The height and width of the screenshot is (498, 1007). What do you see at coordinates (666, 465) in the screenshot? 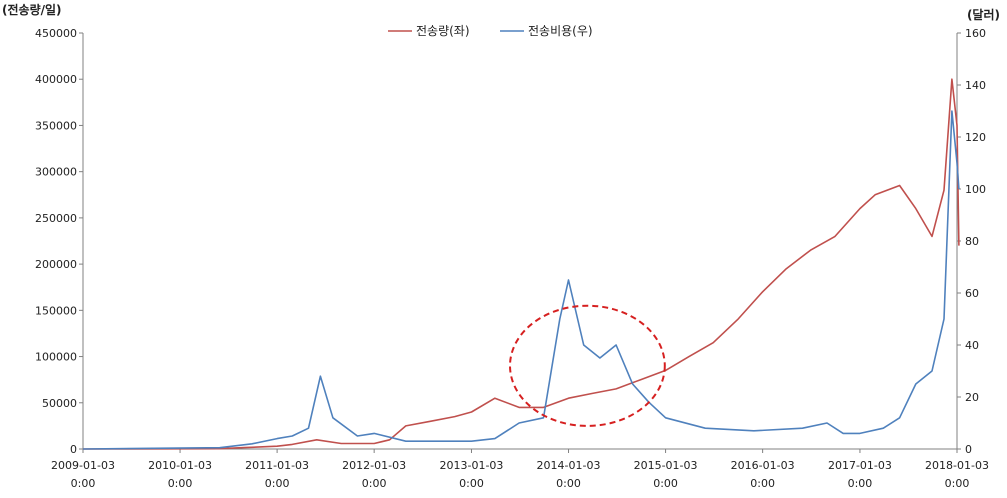
I see `x-tick-label-date: 2015-01-03` at bounding box center [666, 465].